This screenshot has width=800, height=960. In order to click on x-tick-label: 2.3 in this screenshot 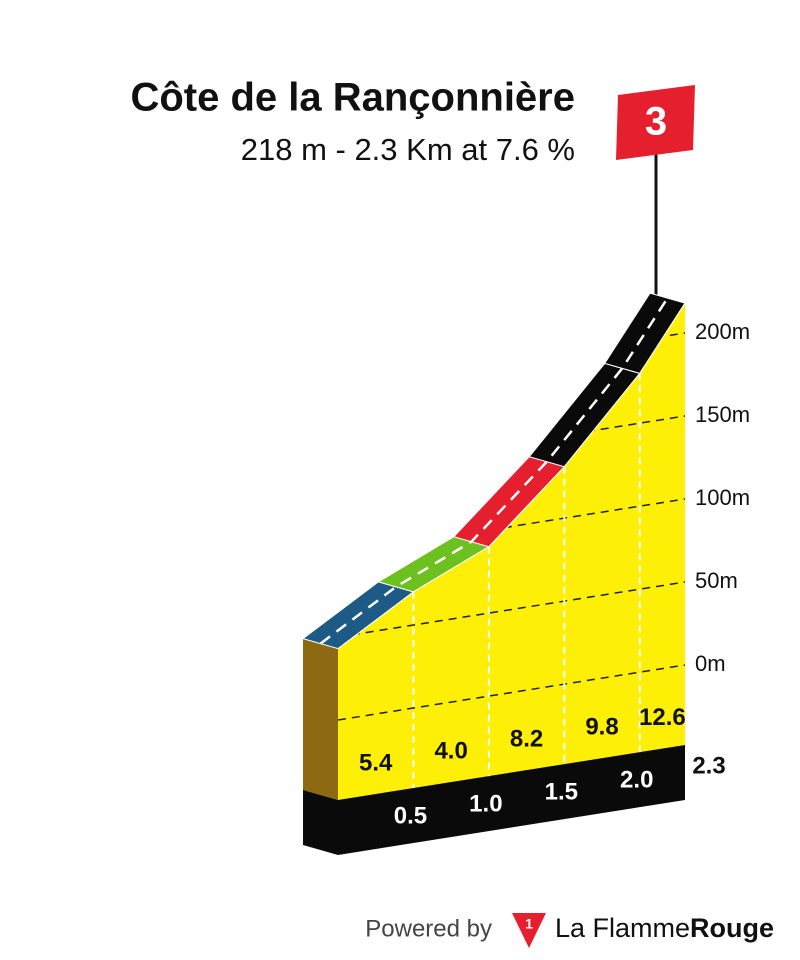, I will do `click(708, 765)`.